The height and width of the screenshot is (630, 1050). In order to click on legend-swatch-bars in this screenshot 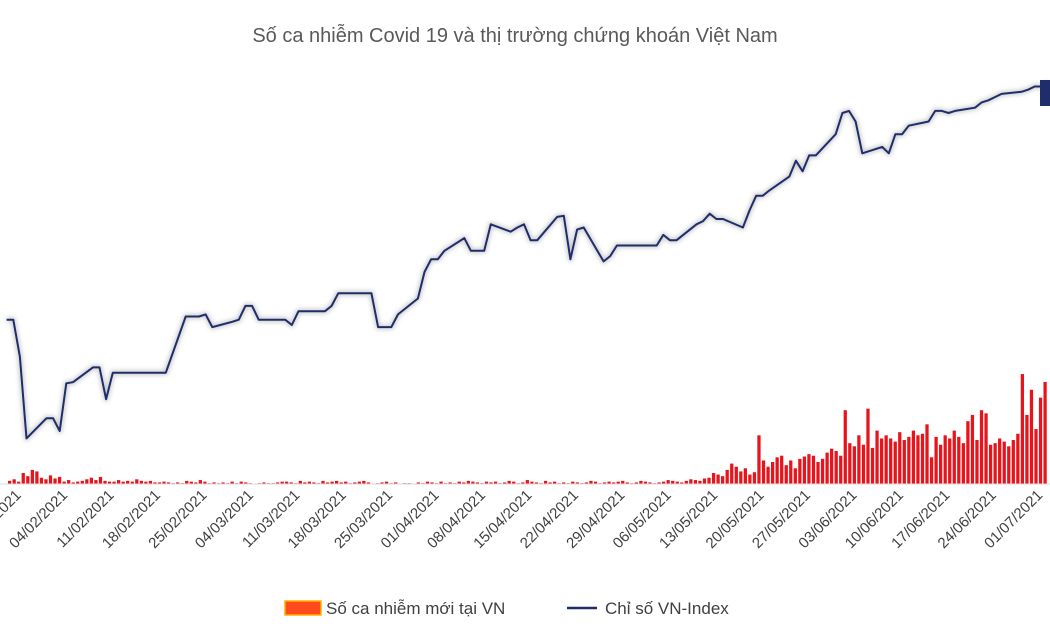, I will do `click(303, 608)`.